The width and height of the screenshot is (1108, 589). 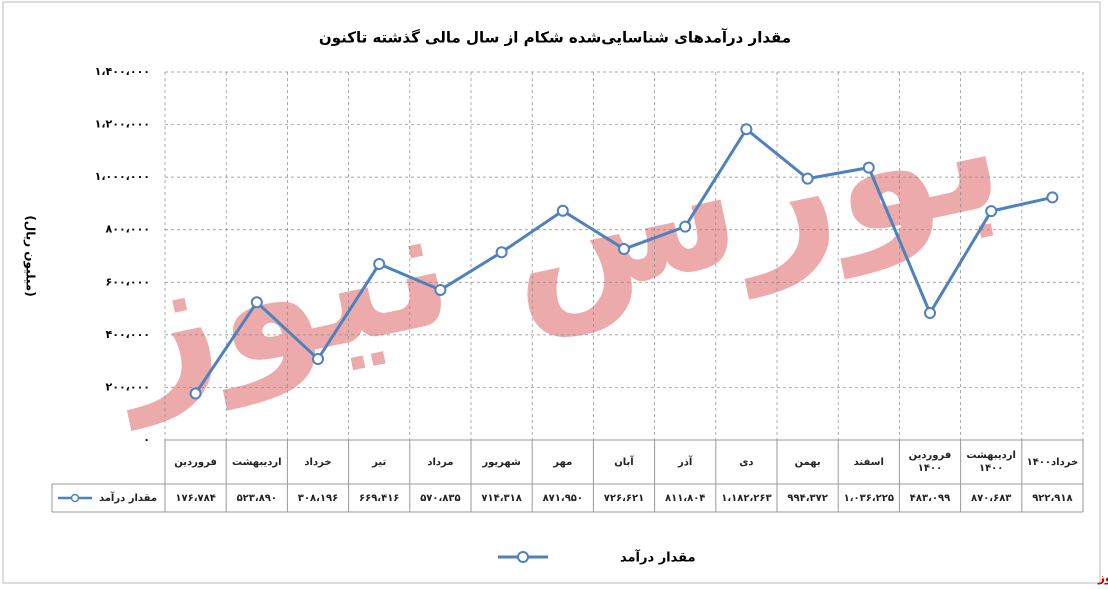 I want to click on value-label: ۵۷۰،۸۳۵, so click(x=440, y=498).